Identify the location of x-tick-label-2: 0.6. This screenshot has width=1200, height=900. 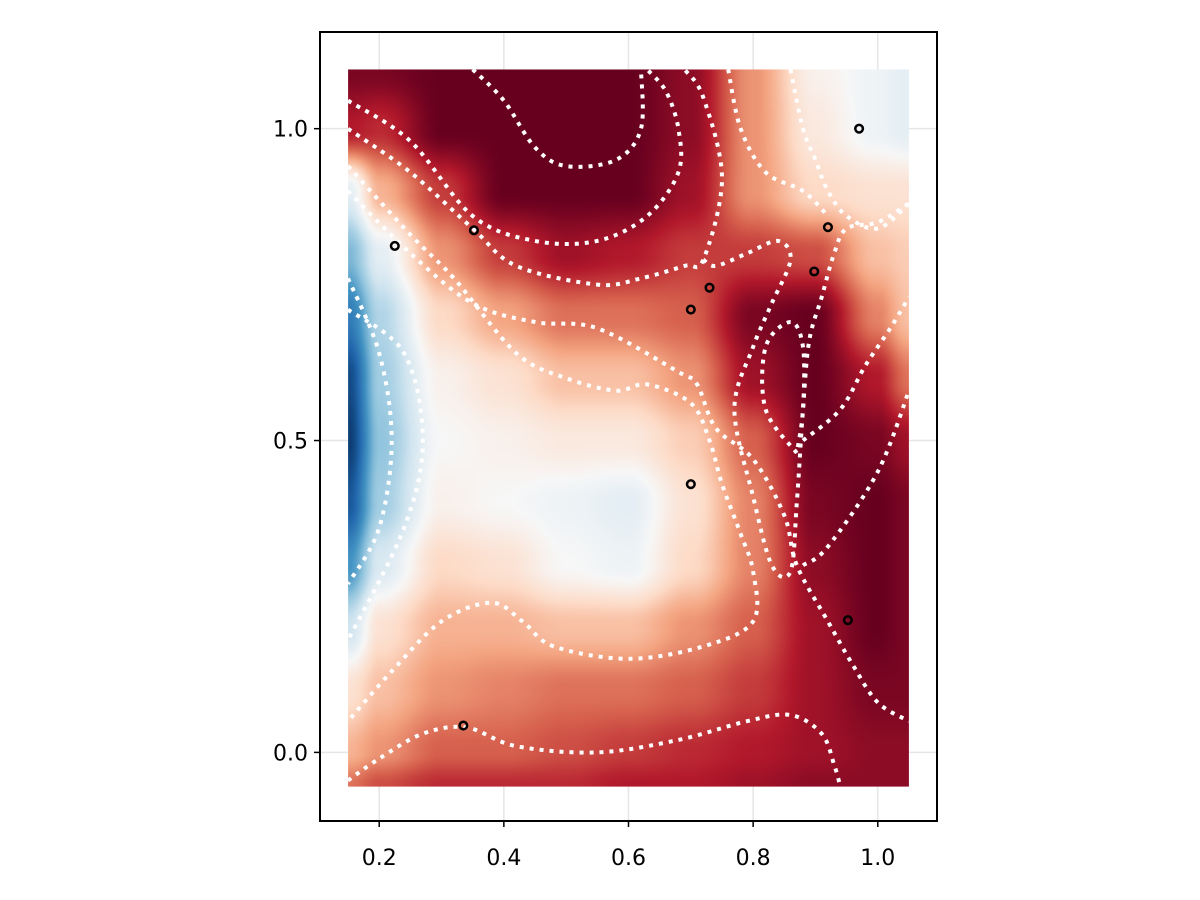
(628, 858).